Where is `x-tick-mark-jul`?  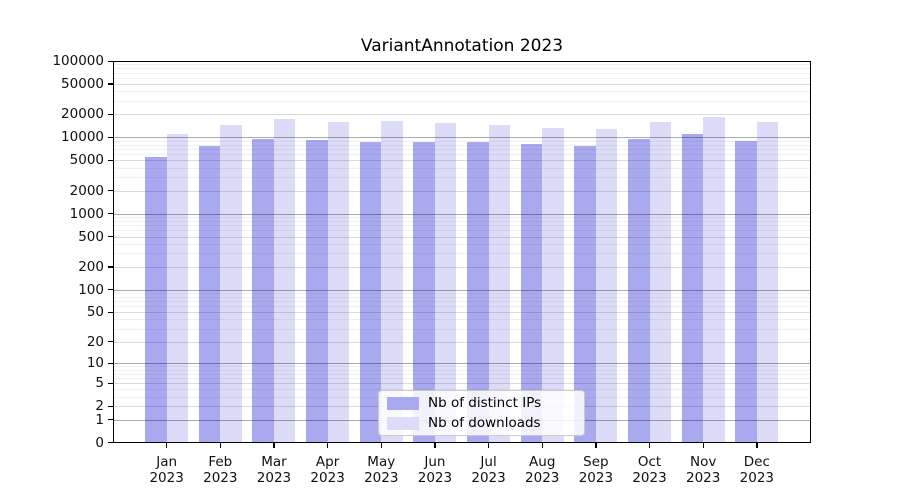
x-tick-mark-jul is located at coordinates (488, 445).